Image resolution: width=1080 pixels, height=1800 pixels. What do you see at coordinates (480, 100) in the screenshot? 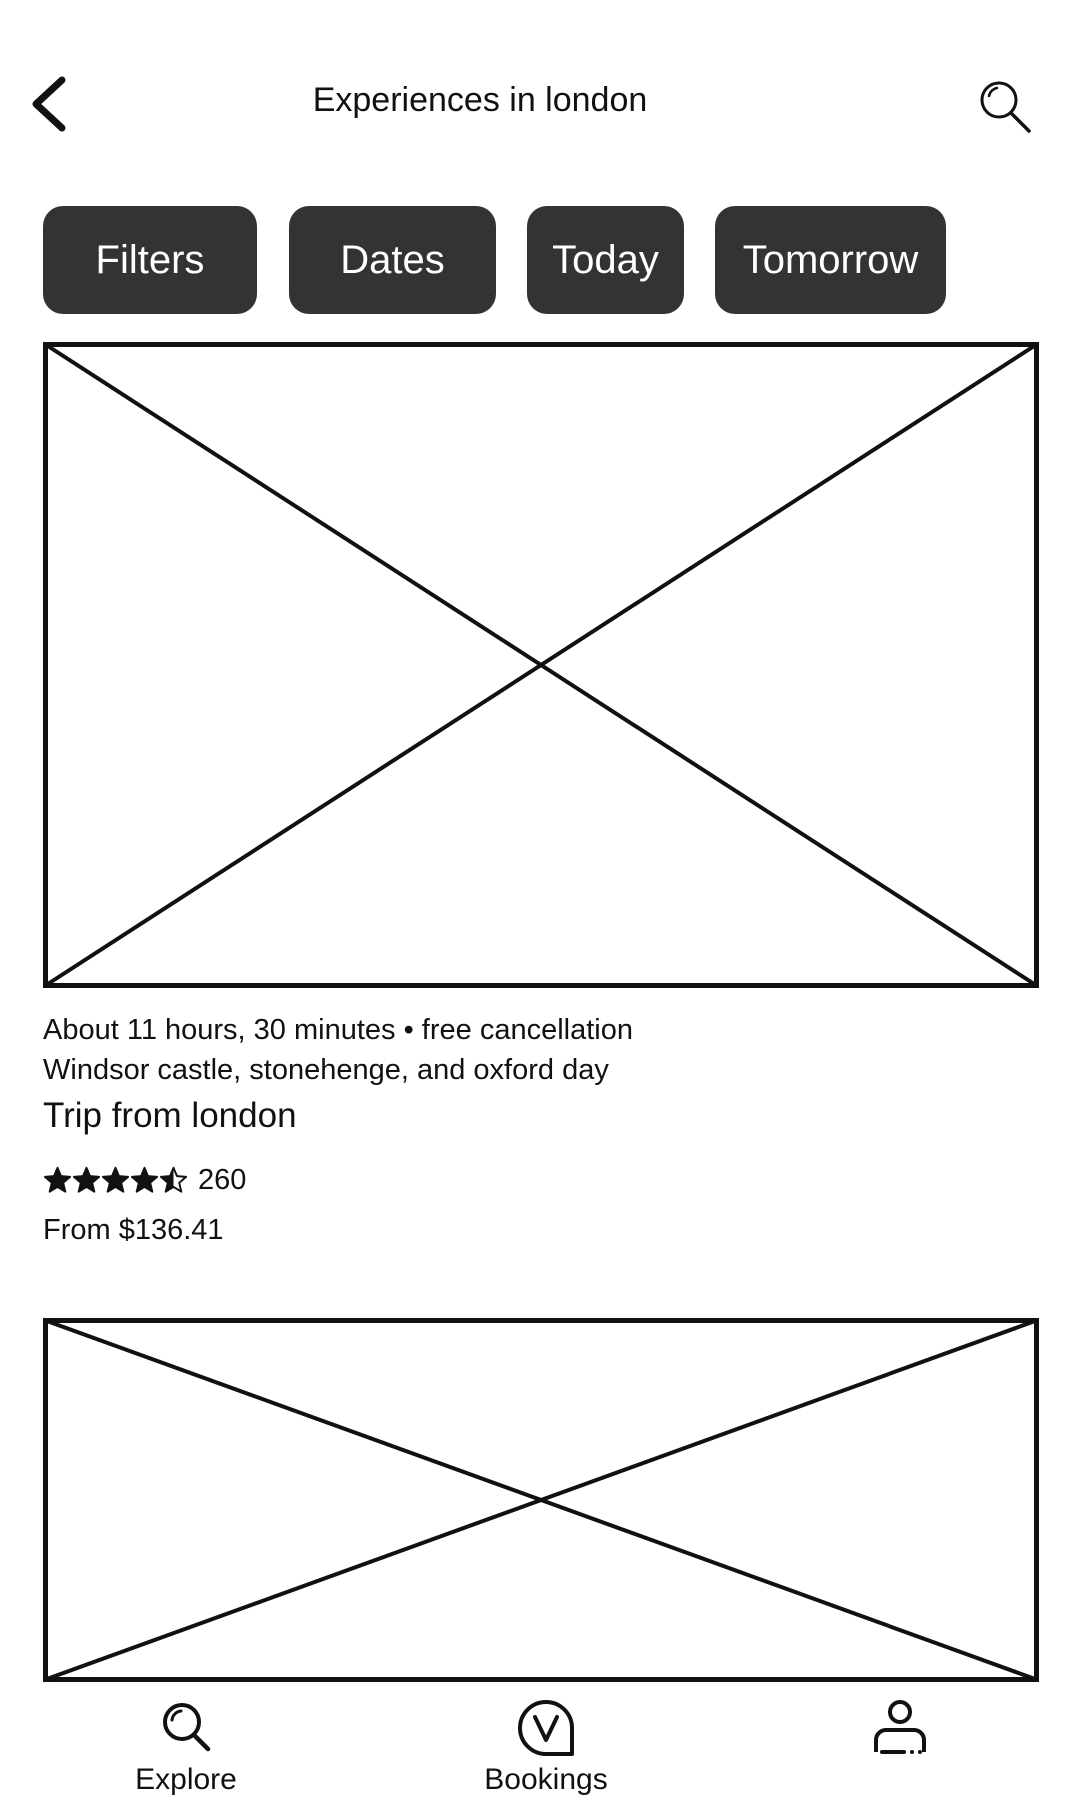
I see `page-title: Experiences in london` at bounding box center [480, 100].